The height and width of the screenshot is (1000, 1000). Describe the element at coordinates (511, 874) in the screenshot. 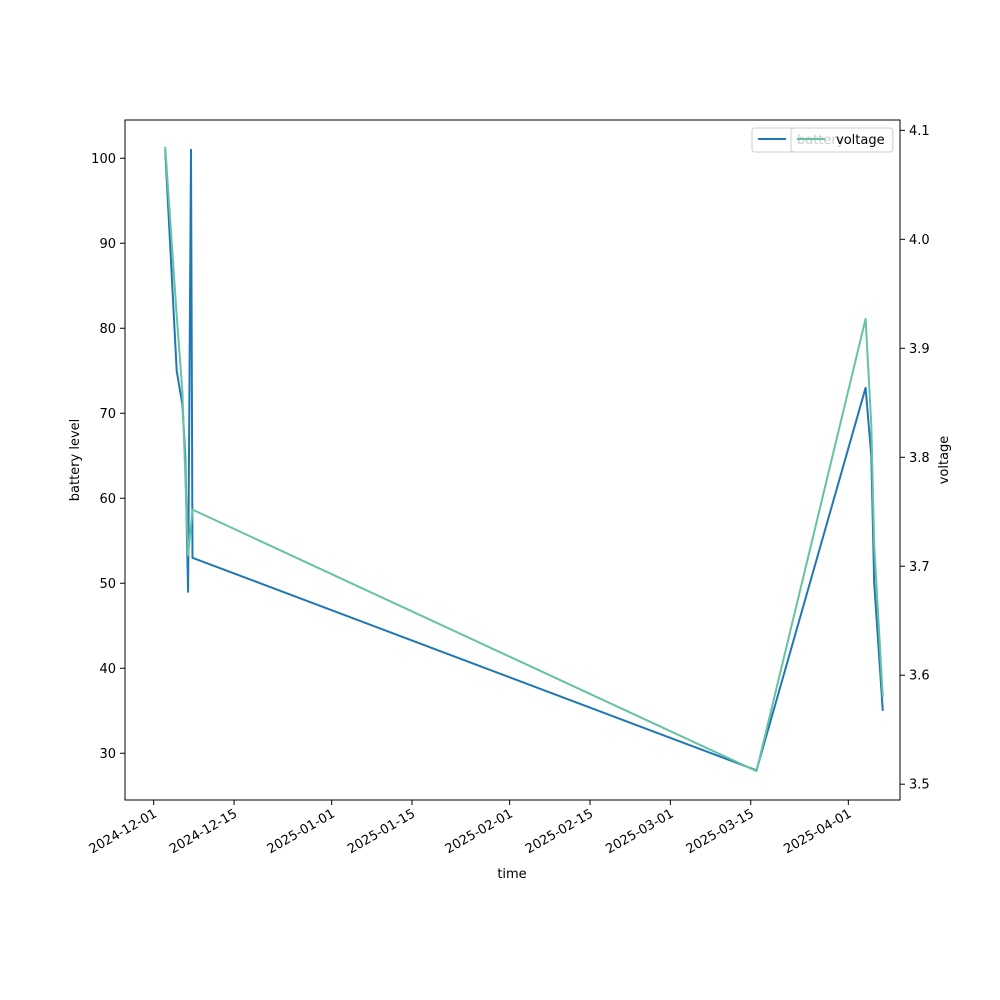

I see `x-axis-label: time` at that location.